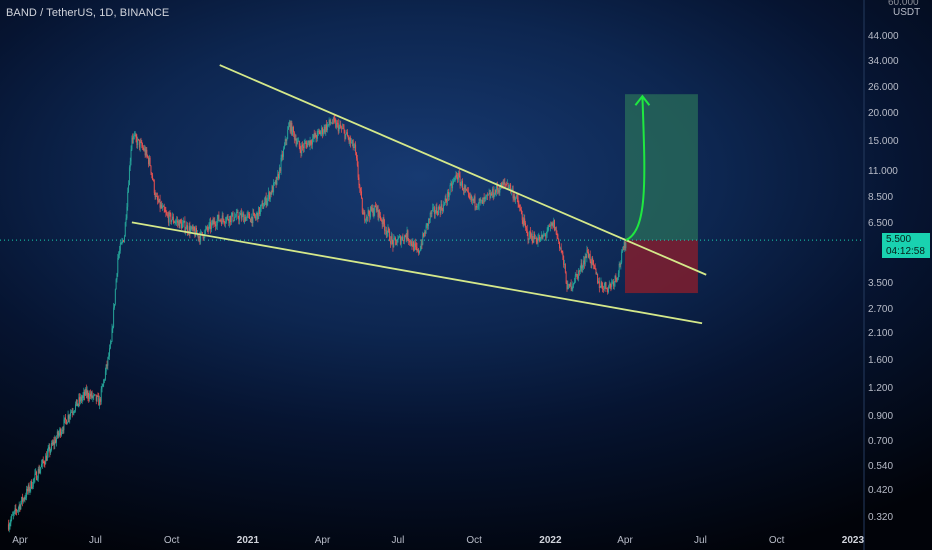 The width and height of the screenshot is (932, 550). What do you see at coordinates (88, 13) in the screenshot?
I see `chart-title: BAND / TetherUS, 1D, BINANCE` at bounding box center [88, 13].